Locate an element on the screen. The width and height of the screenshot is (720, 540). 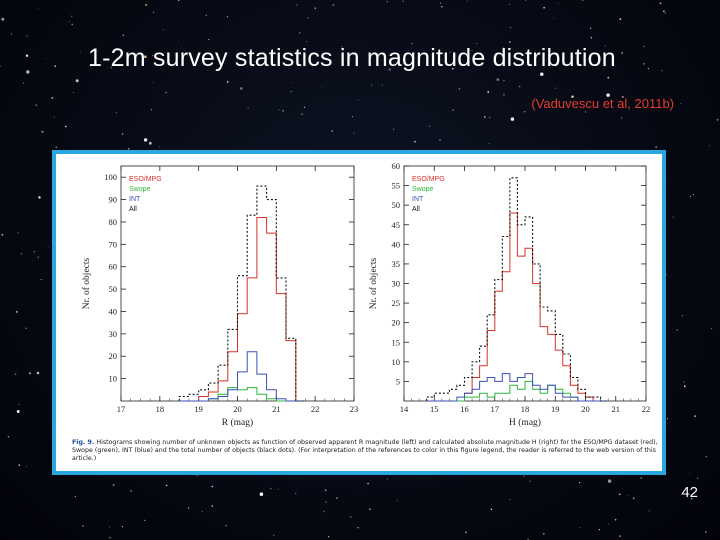
x-tick-label: 23 is located at coordinates (354, 409).